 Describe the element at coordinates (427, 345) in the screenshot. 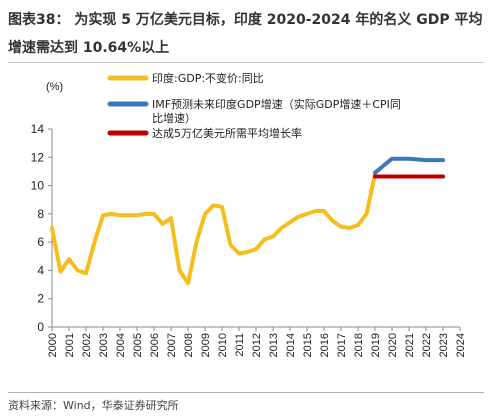

I see `x-tick-label: 2022` at that location.